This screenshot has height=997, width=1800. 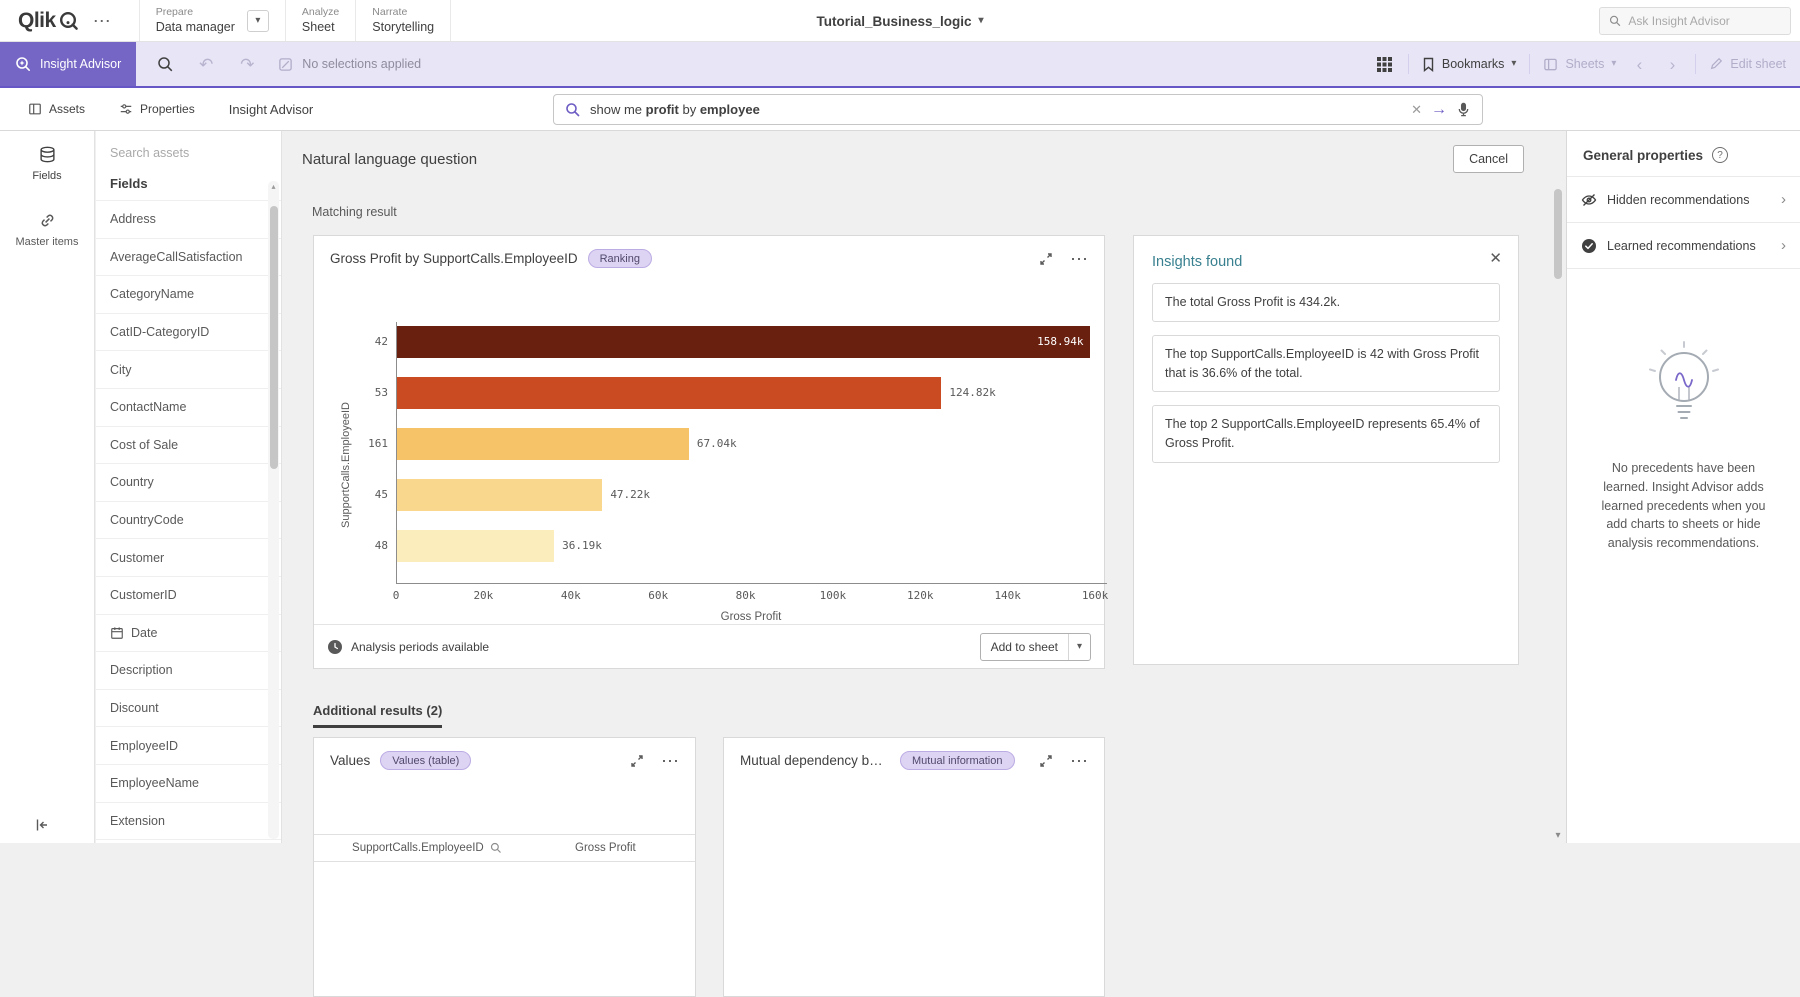 What do you see at coordinates (273, 186) in the screenshot?
I see `scroll-up-icon: ▴` at bounding box center [273, 186].